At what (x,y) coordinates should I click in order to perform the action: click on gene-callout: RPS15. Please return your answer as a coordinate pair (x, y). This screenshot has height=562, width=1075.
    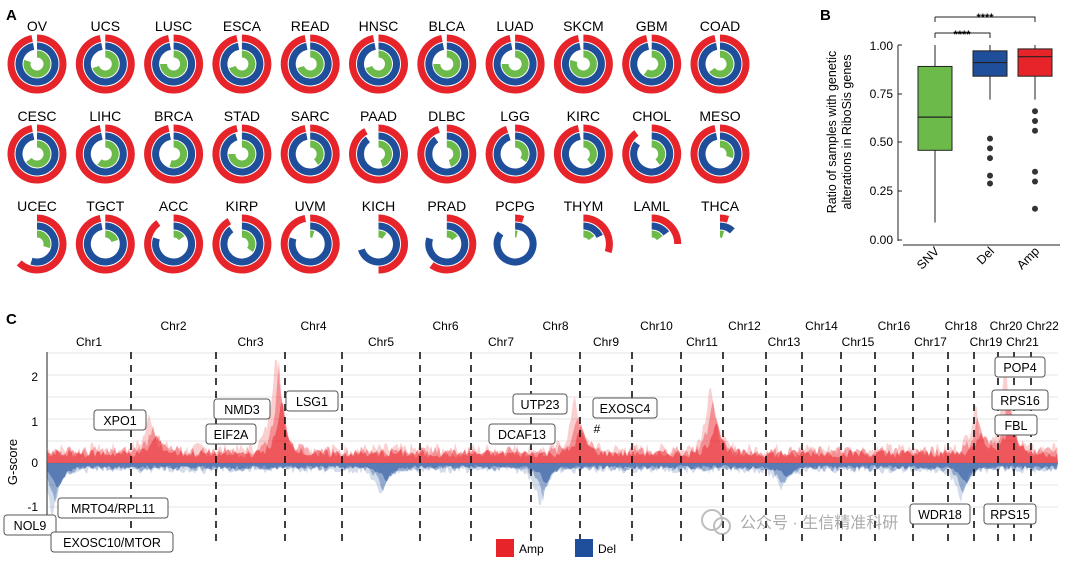
    Looking at the image, I should click on (1010, 514).